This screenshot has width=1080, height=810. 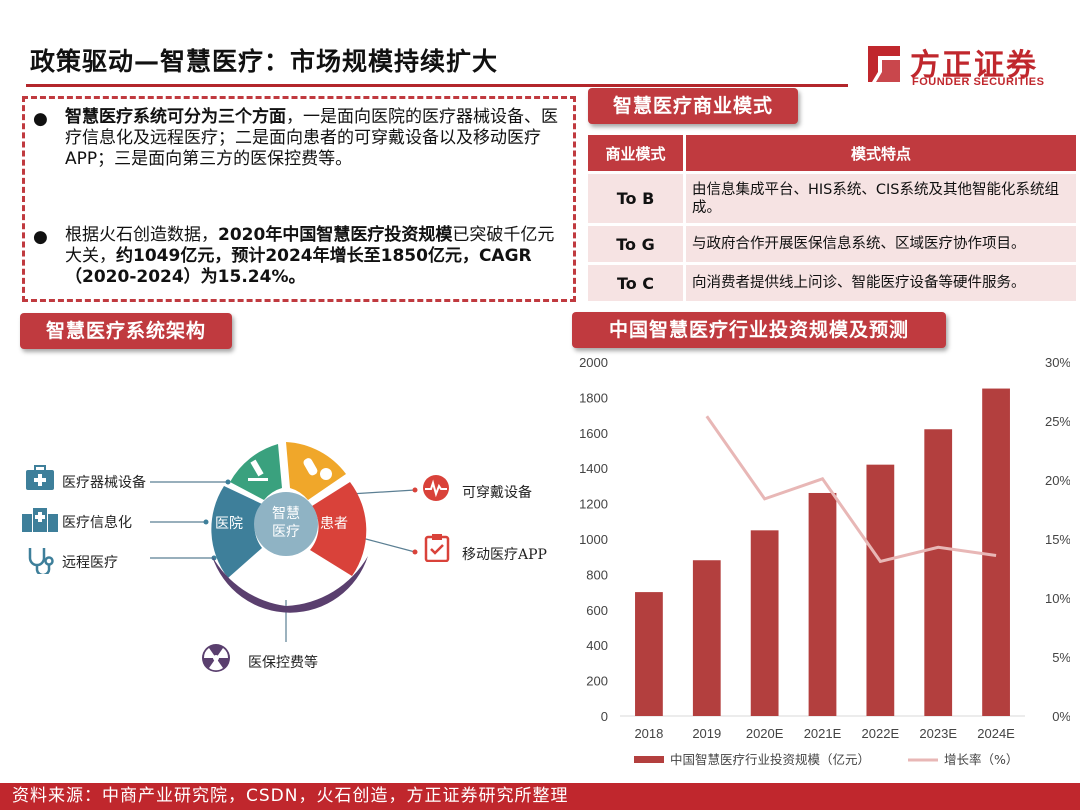 What do you see at coordinates (597, 681) in the screenshot?
I see `y-tick-label: 200` at bounding box center [597, 681].